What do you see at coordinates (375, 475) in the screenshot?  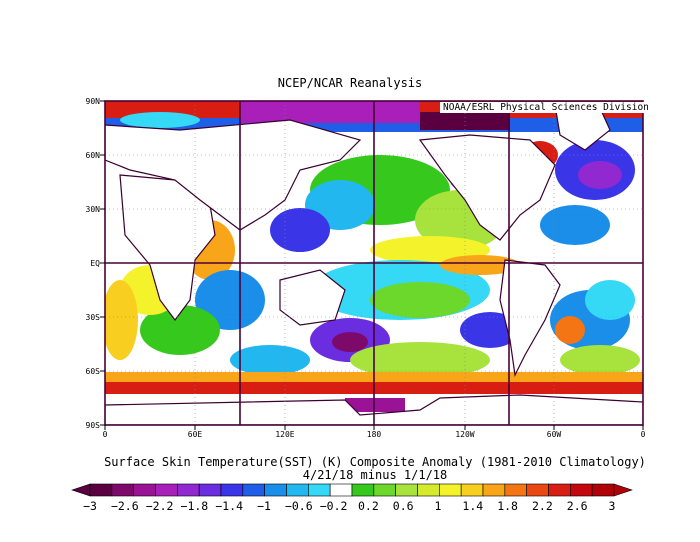 I see `caption-line-2: 4/21/18 minus 1/1/18` at bounding box center [375, 475].